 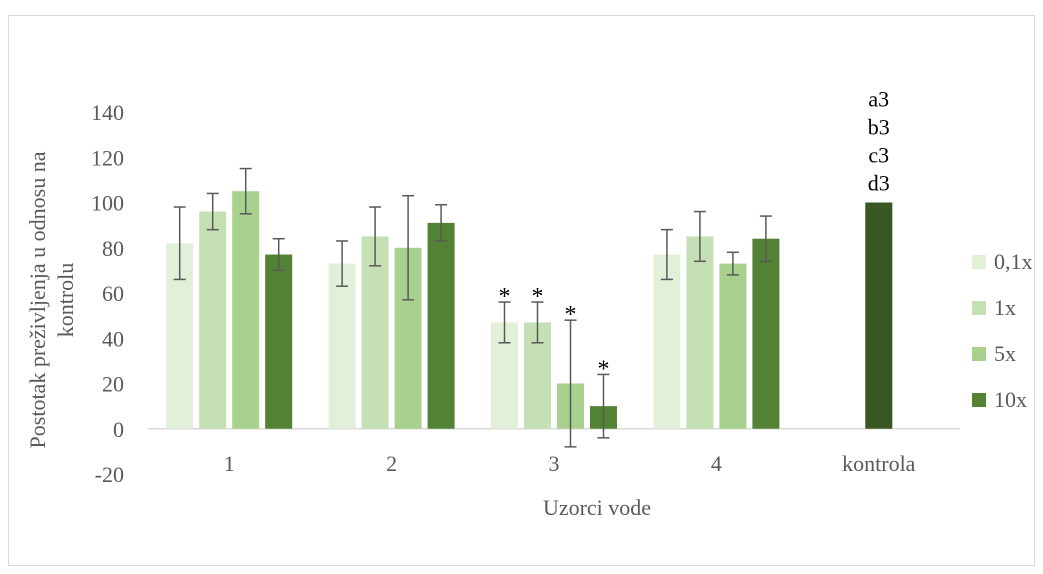 I want to click on y-axis-ticks: 140 120 100 80 60 40 20 0 -20, so click(x=107, y=293).